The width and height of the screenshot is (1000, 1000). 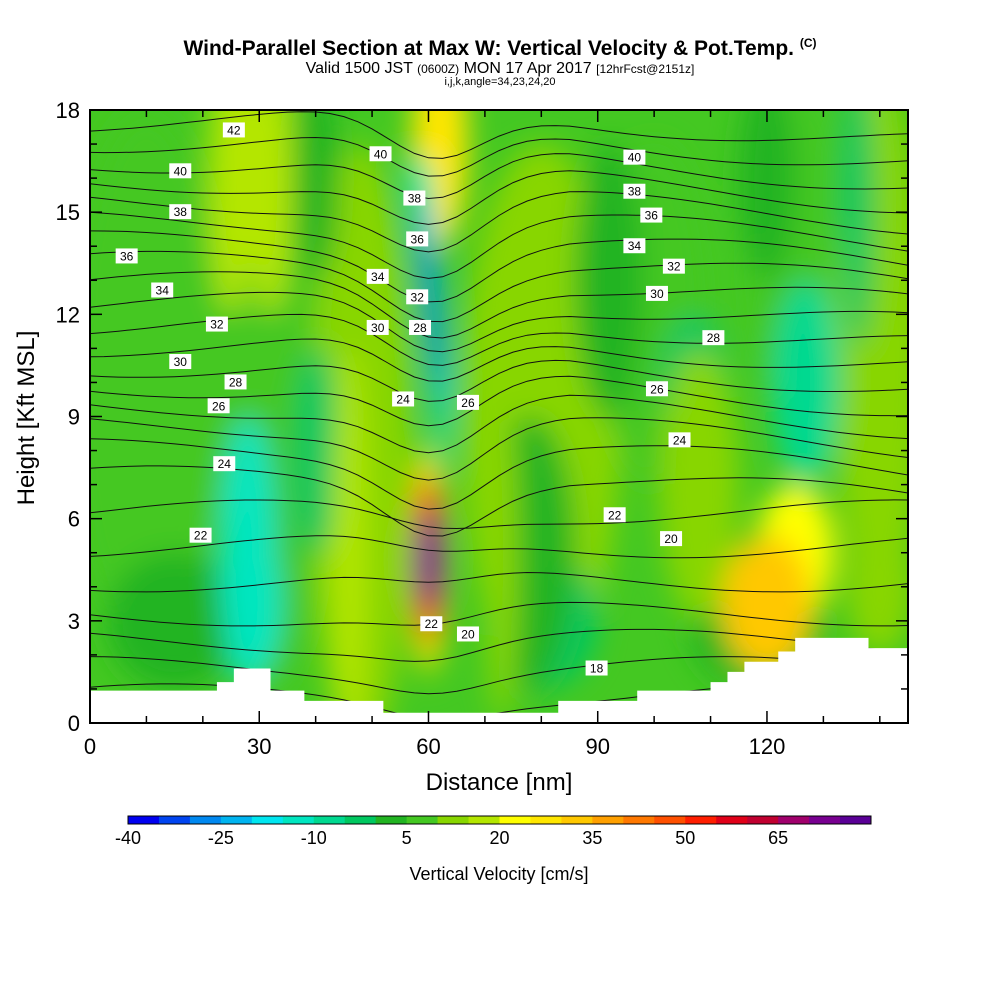 What do you see at coordinates (467, 402) in the screenshot?
I see `contour-label: 26` at bounding box center [467, 402].